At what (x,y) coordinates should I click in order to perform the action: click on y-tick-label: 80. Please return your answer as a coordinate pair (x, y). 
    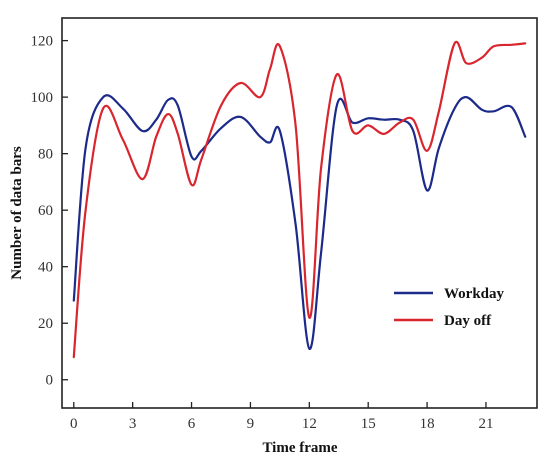
    Looking at the image, I should click on (45, 155).